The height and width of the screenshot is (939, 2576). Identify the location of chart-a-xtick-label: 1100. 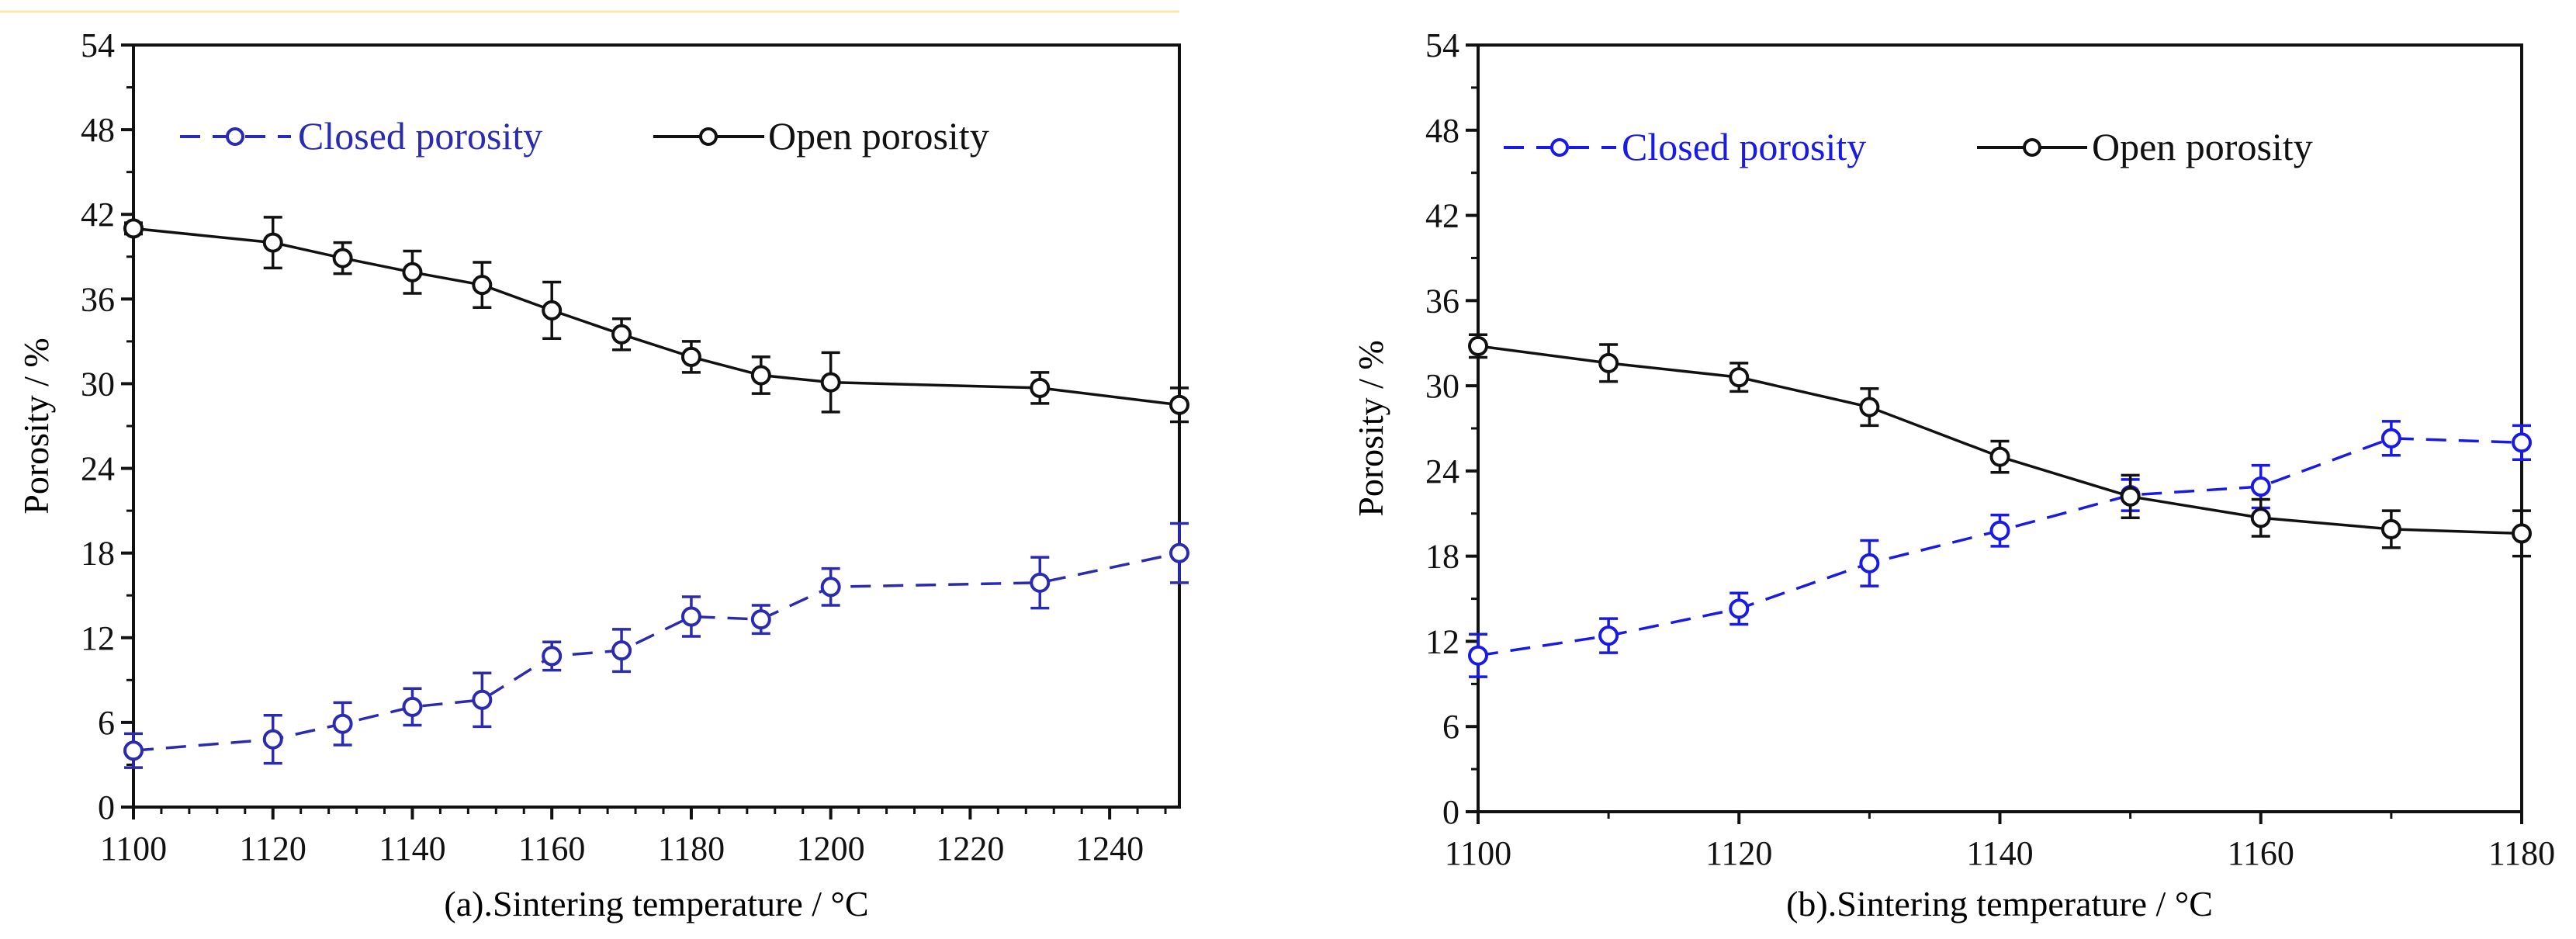
(133, 849).